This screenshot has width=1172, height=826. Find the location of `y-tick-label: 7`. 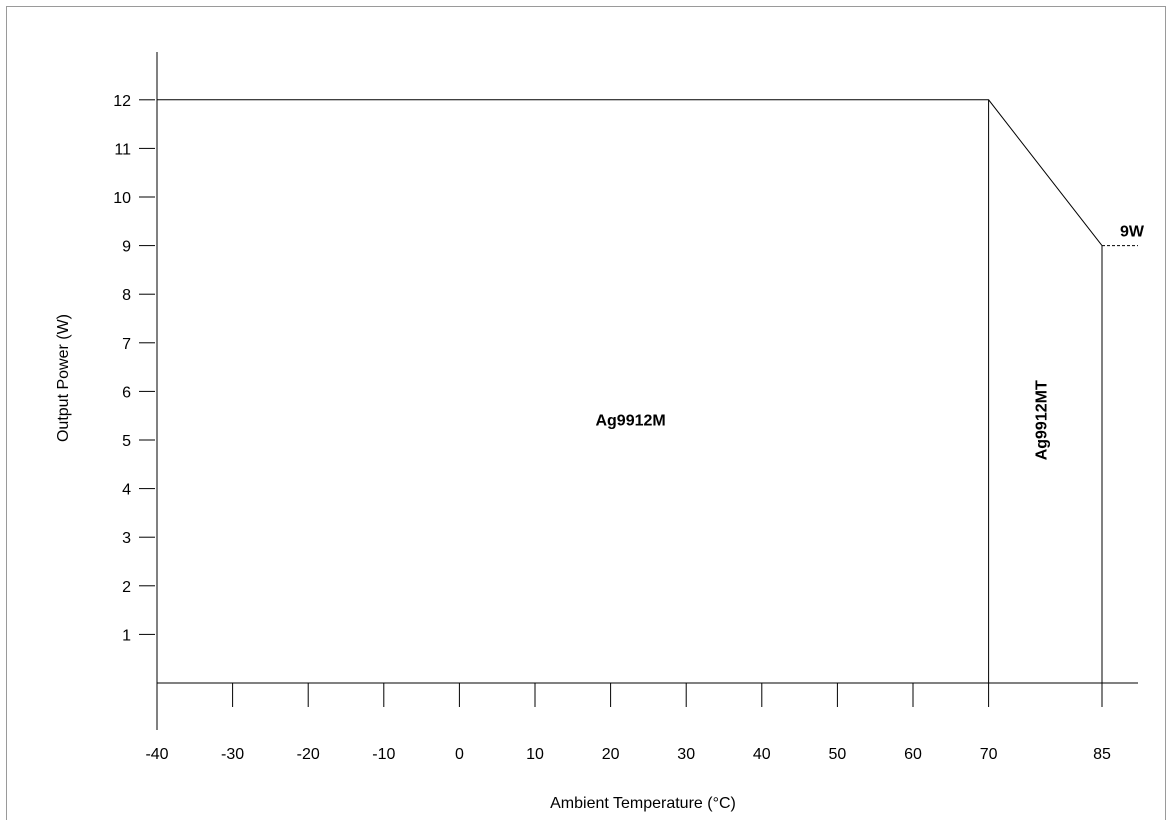

y-tick-label: 7 is located at coordinates (126, 344).